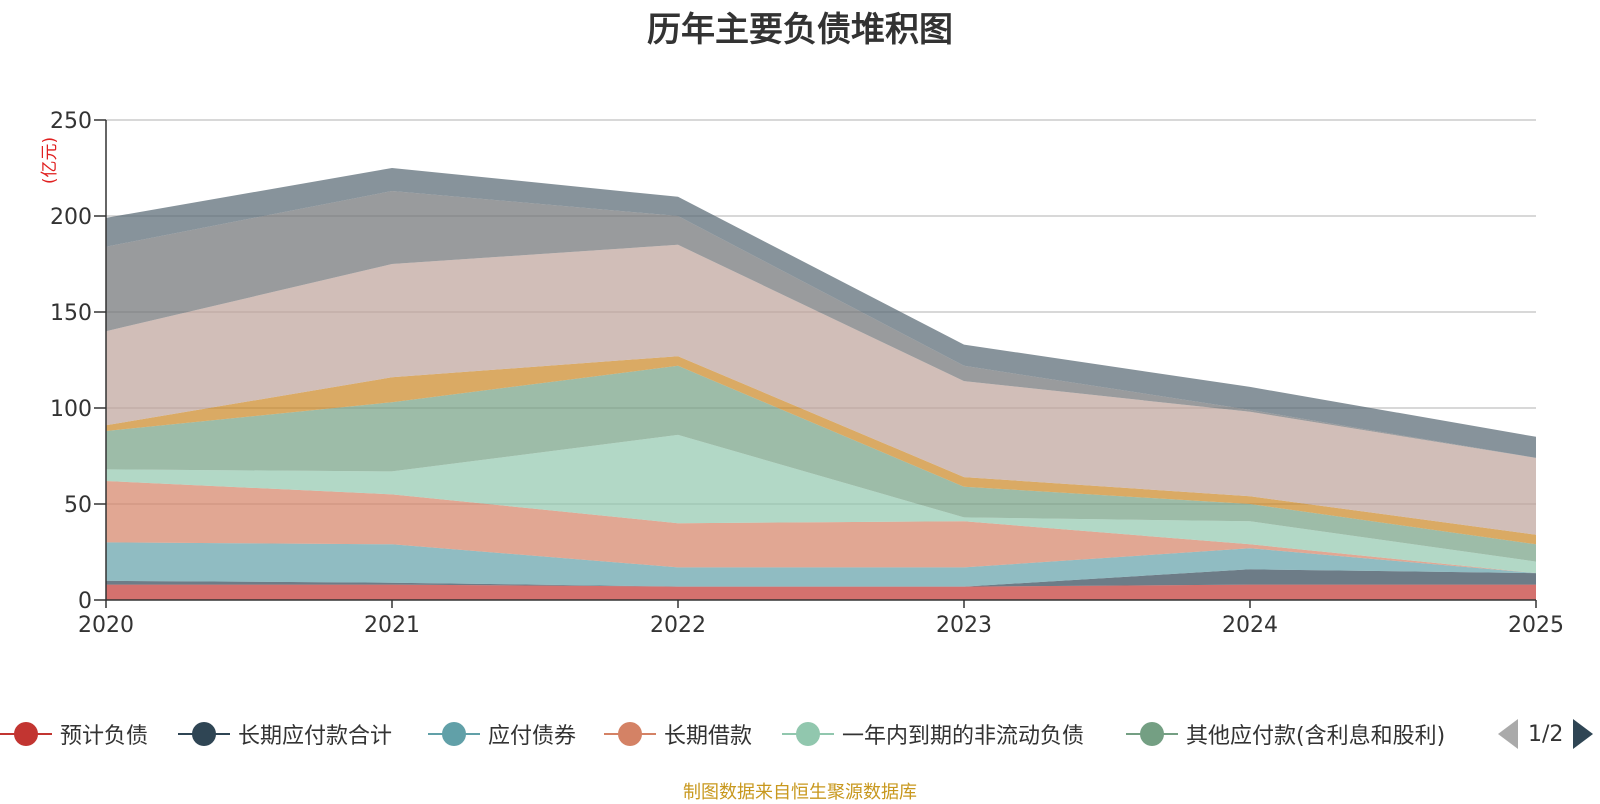 The image size is (1600, 804). I want to click on legend-item: 应付债券, so click(502, 734).